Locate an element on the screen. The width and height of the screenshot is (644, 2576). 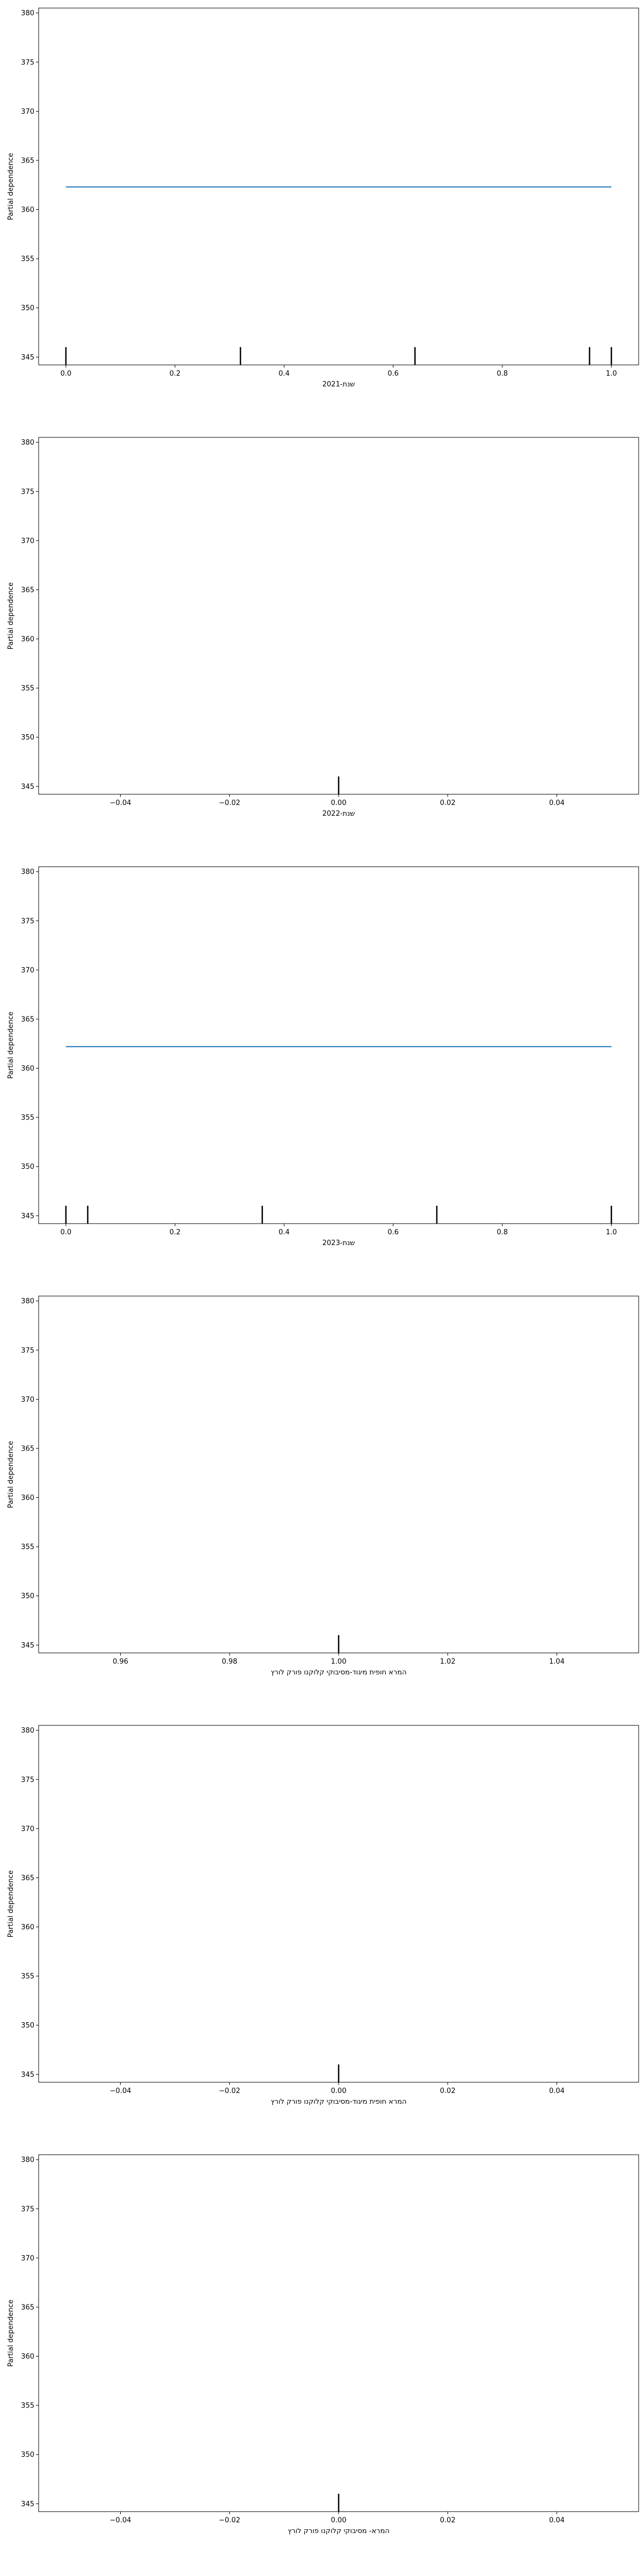
x-axis-label: שנת-2023 is located at coordinates (339, 1243).